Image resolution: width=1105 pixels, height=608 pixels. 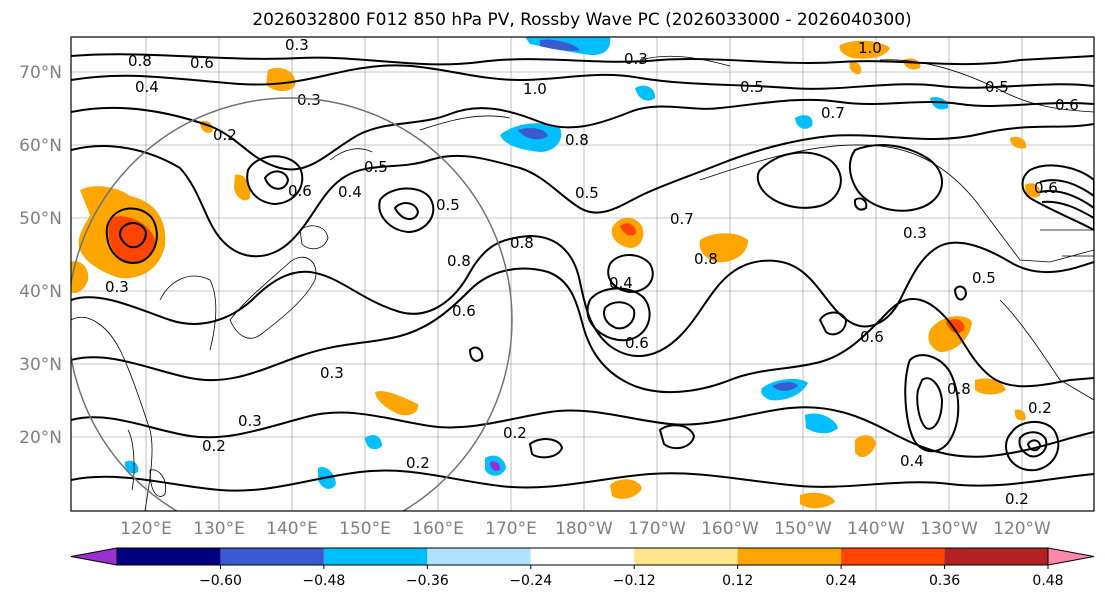 What do you see at coordinates (40, 438) in the screenshot?
I see `lat-label: 20°N` at bounding box center [40, 438].